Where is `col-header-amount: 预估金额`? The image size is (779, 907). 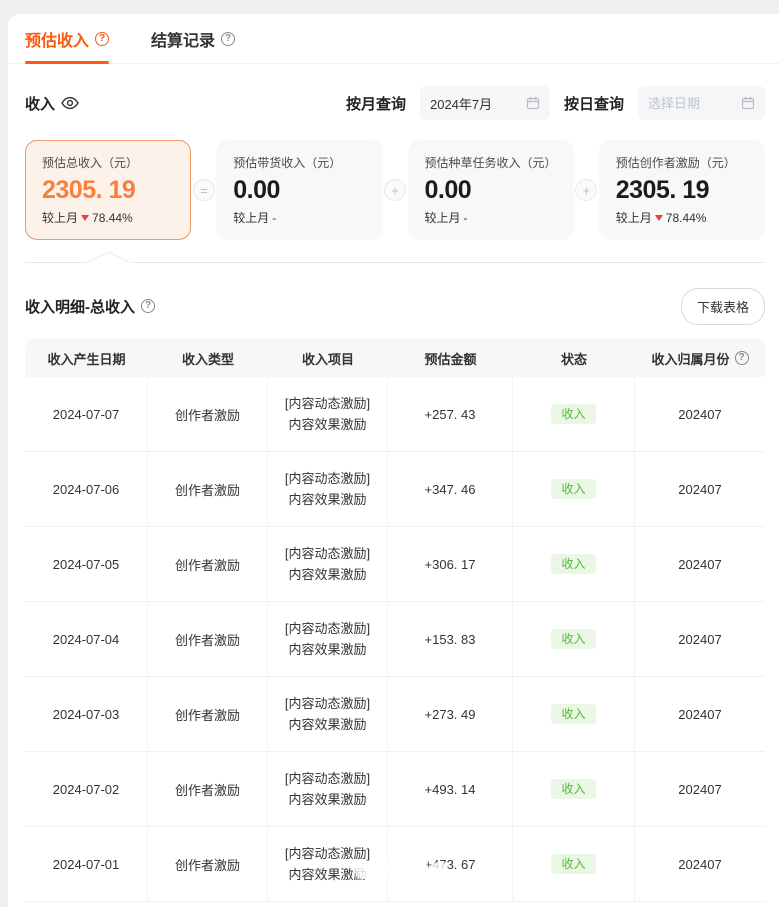
col-header-amount: 预估金额 is located at coordinates (450, 359).